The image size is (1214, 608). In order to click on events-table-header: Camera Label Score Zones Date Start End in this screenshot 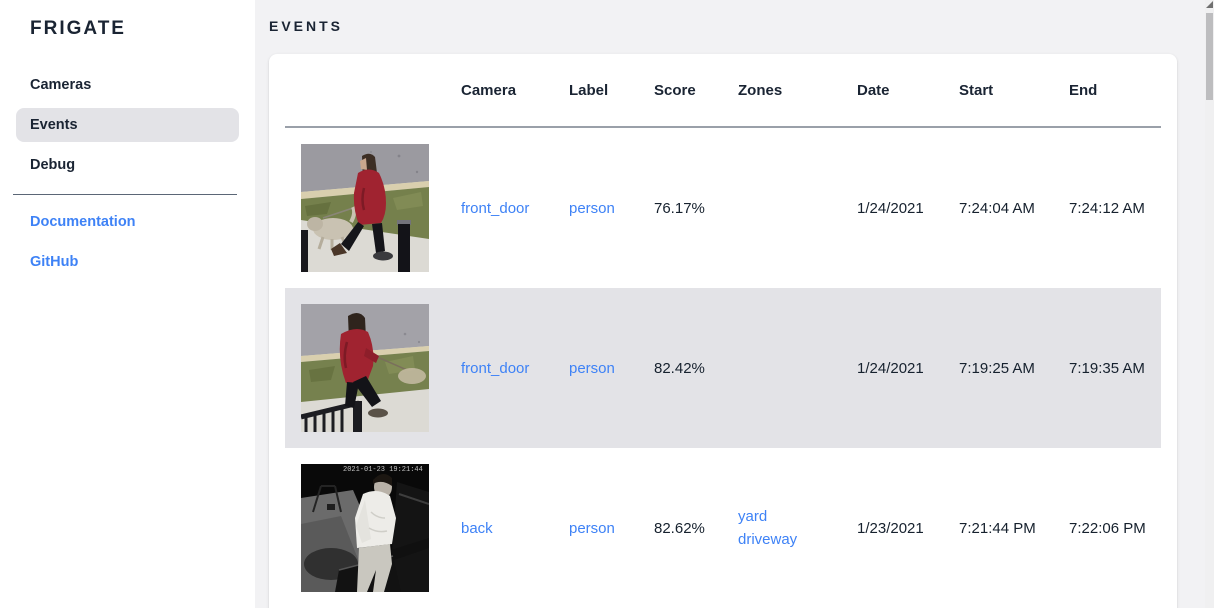, I will do `click(723, 91)`.